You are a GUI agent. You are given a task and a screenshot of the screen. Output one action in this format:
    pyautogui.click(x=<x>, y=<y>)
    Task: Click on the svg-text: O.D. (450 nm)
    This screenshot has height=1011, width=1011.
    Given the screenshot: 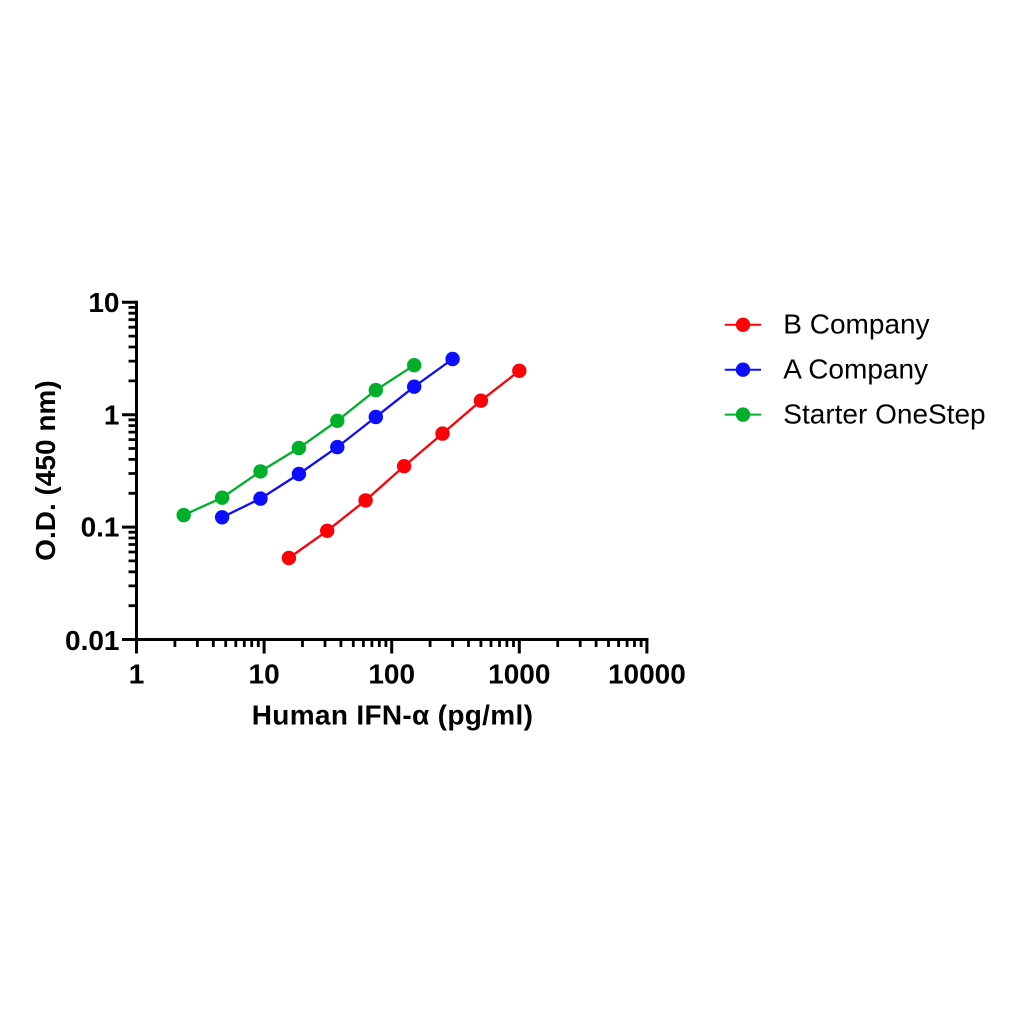 What is the action you would take?
    pyautogui.click(x=45, y=470)
    